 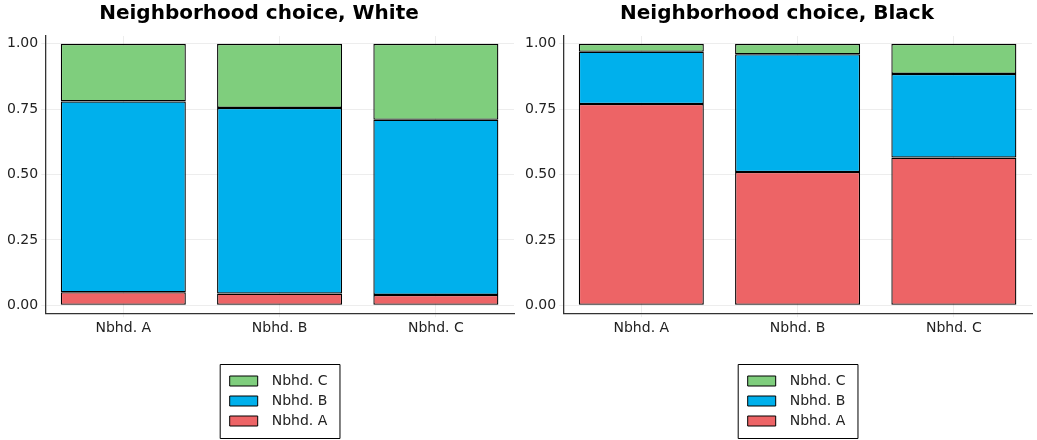 What do you see at coordinates (259, 12) in the screenshot?
I see `chart-title: Neighborhood choice, White` at bounding box center [259, 12].